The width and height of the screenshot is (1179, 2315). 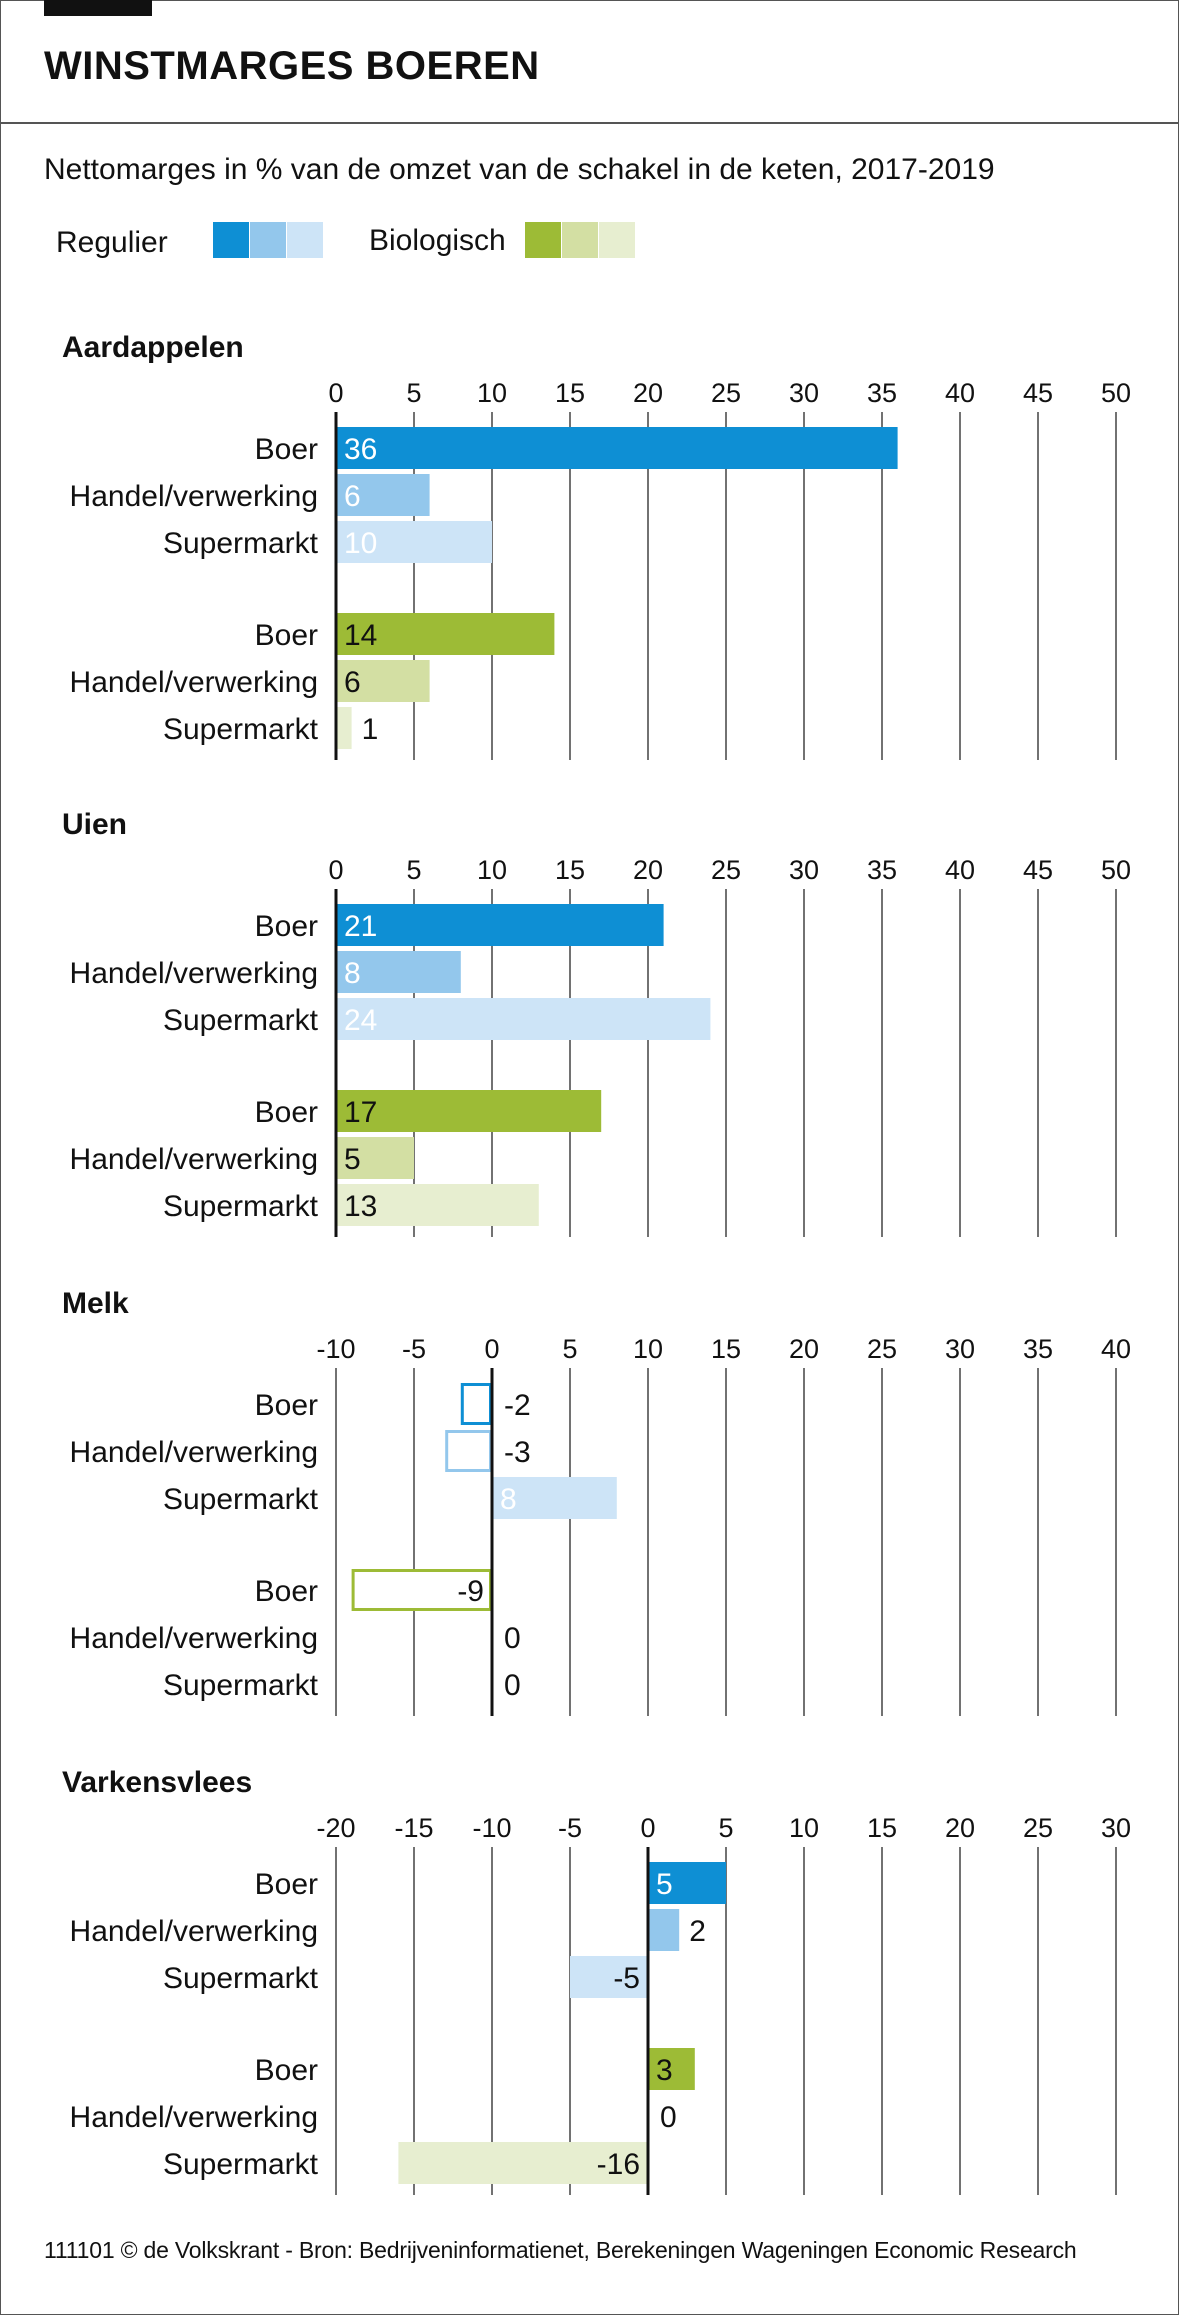 What do you see at coordinates (1116, 870) in the screenshot?
I see `tick-label-uien: 50` at bounding box center [1116, 870].